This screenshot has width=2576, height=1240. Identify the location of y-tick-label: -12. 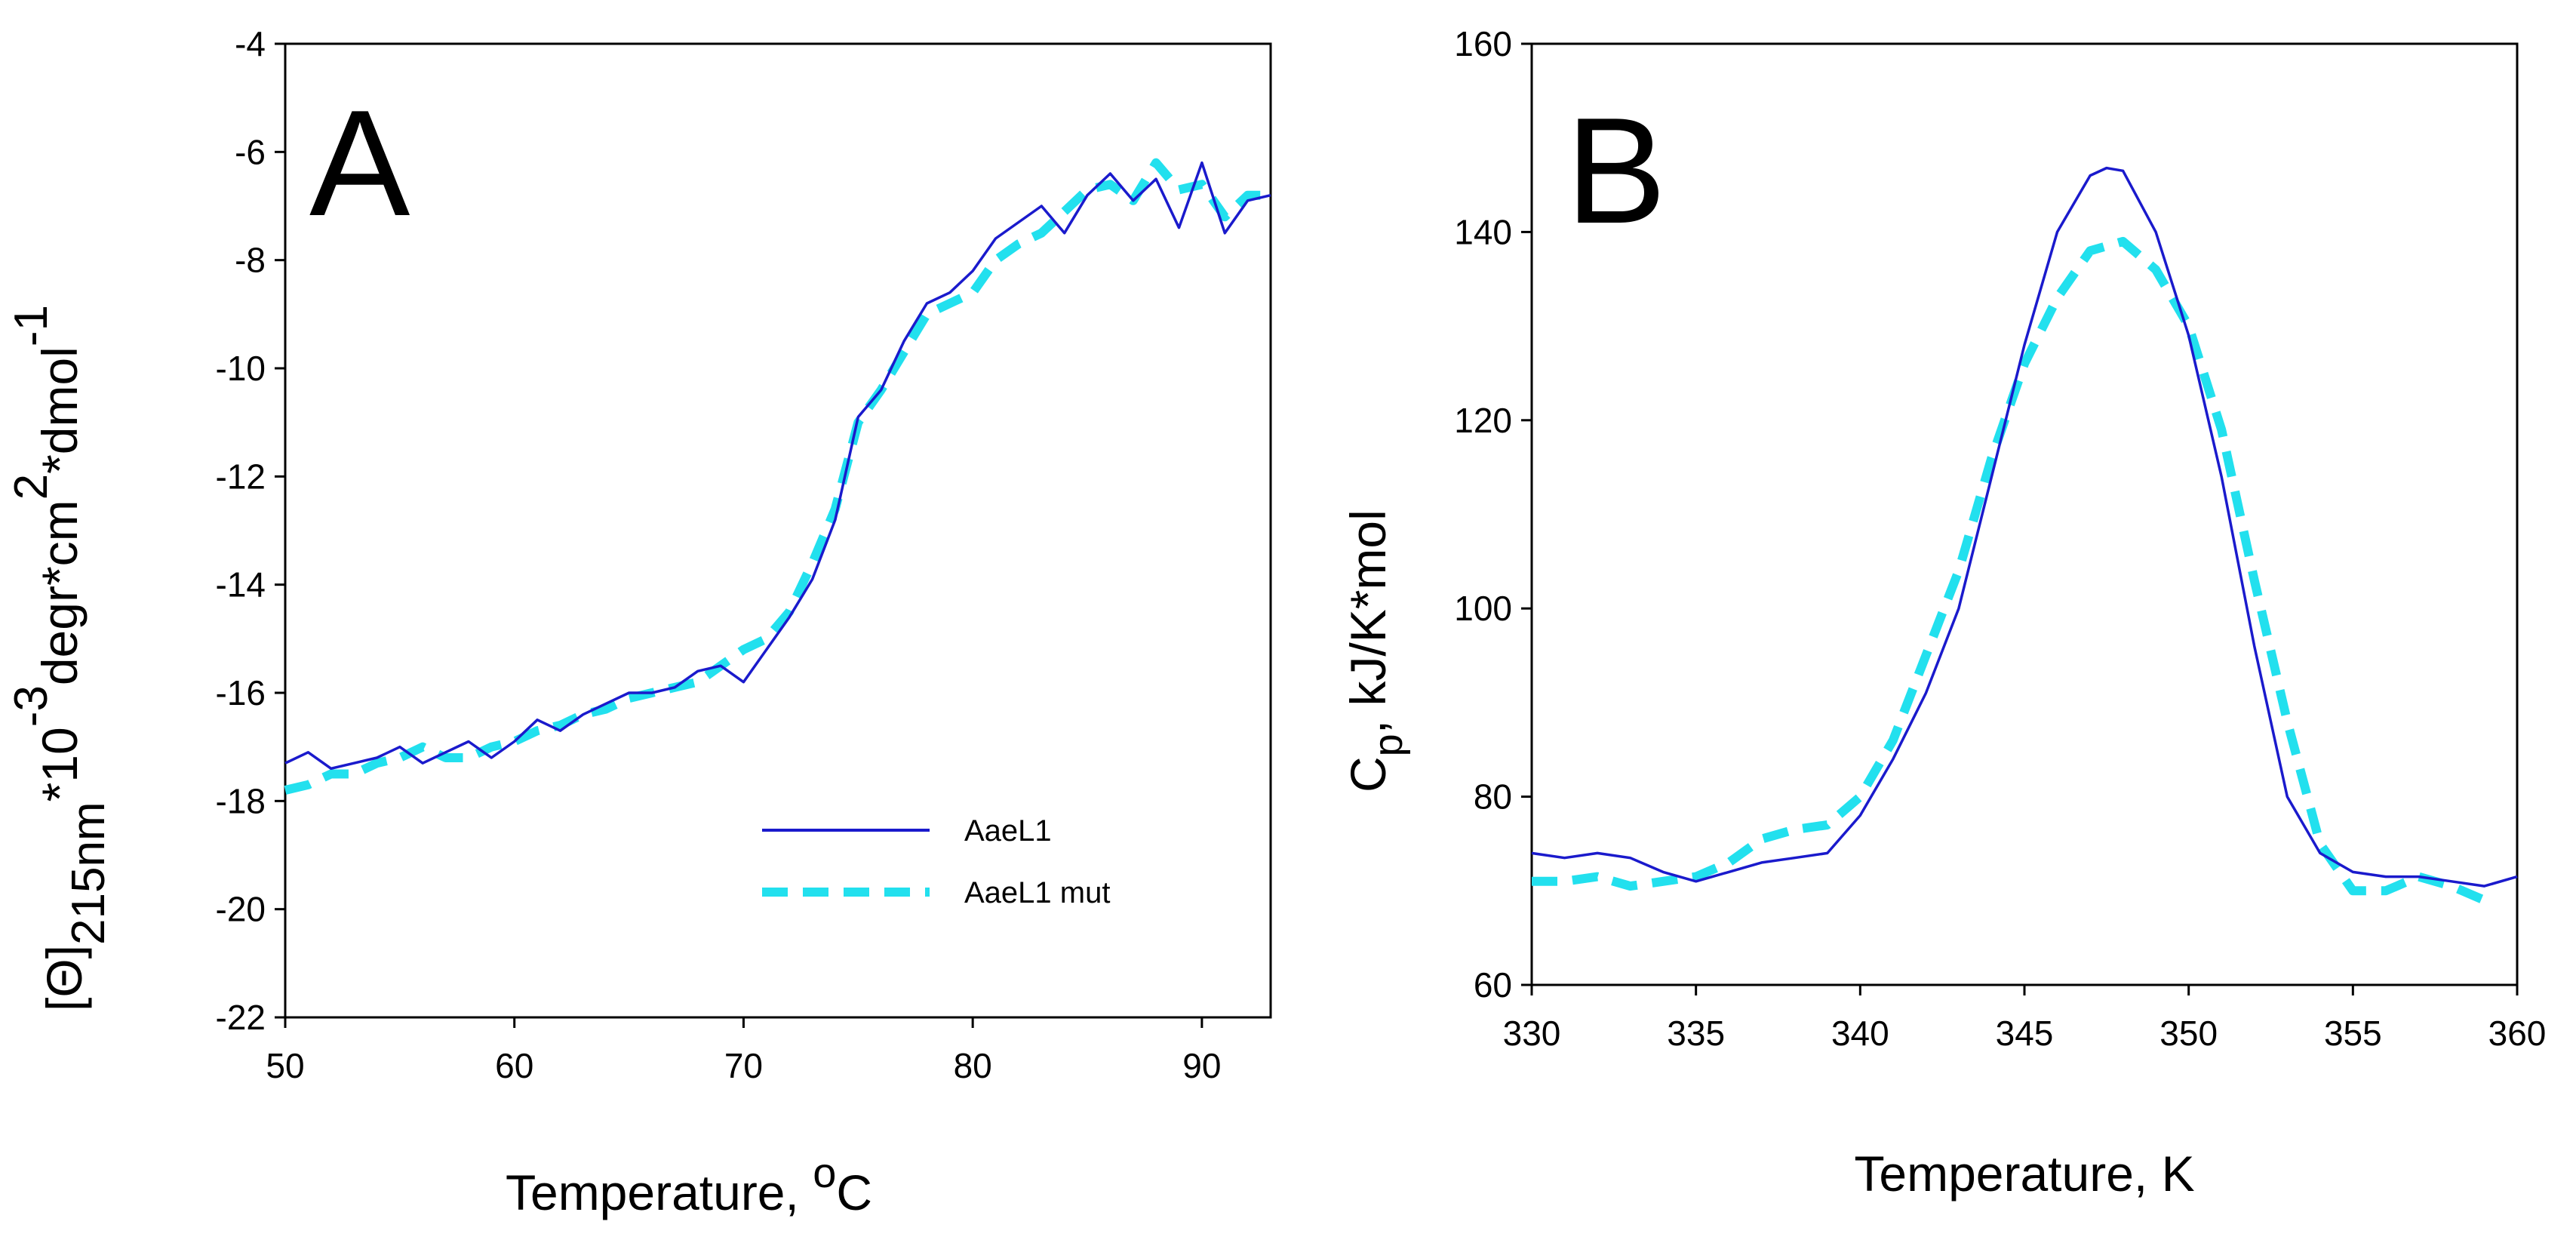
(241, 476).